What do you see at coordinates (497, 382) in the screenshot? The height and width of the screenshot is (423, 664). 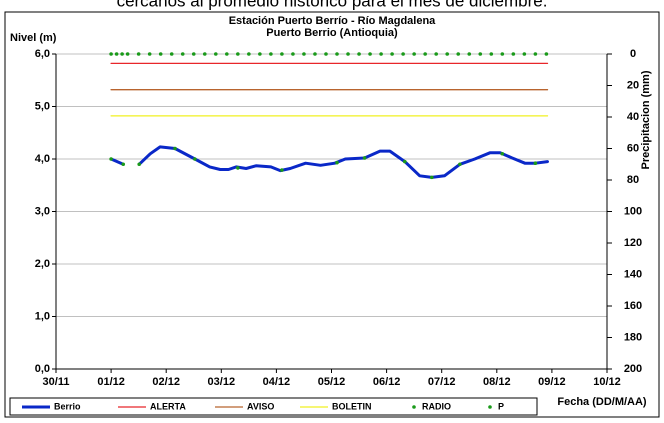 I see `x-tick-label: 08/12` at bounding box center [497, 382].